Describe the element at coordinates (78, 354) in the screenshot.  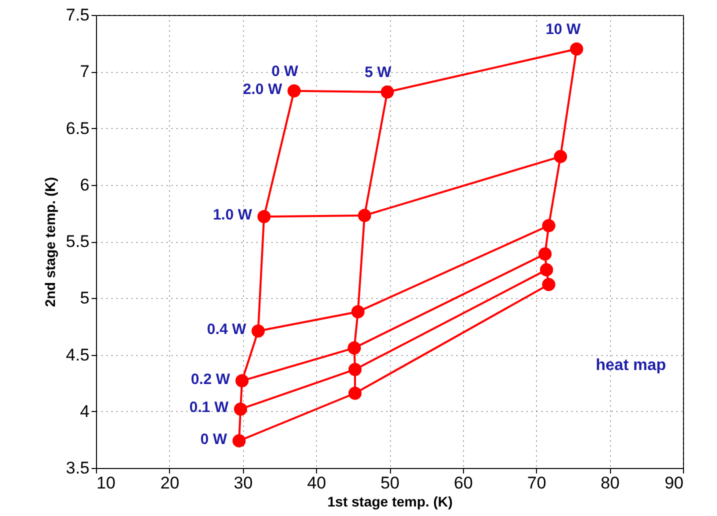
I see `y-tick-label: 4.5` at that location.